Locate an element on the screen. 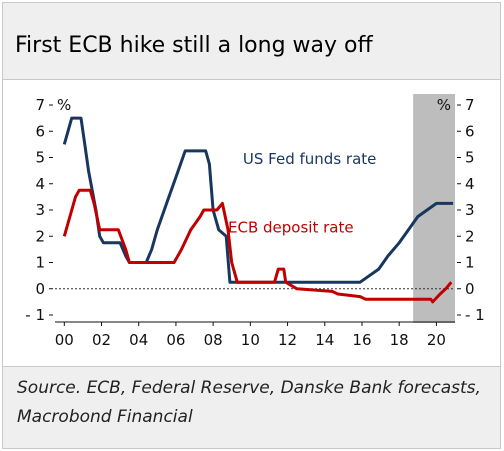 This screenshot has height=451, width=504. y-tick-label-right: - 1 is located at coordinates (475, 315).